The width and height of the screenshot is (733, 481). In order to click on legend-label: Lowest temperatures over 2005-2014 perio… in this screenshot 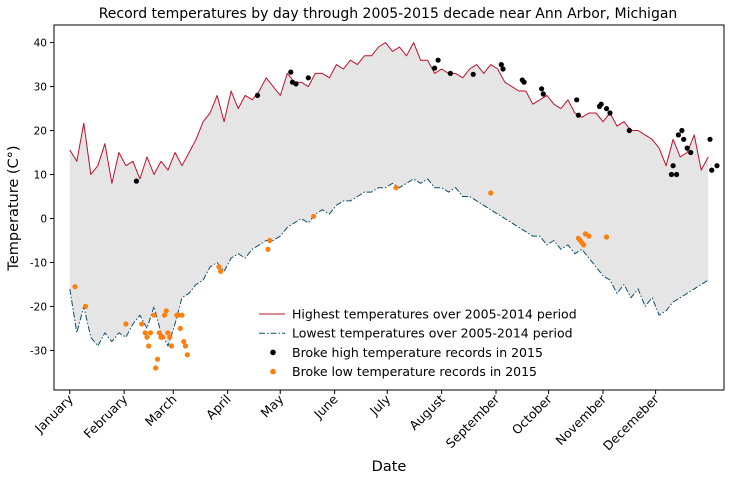, I will do `click(432, 333)`.